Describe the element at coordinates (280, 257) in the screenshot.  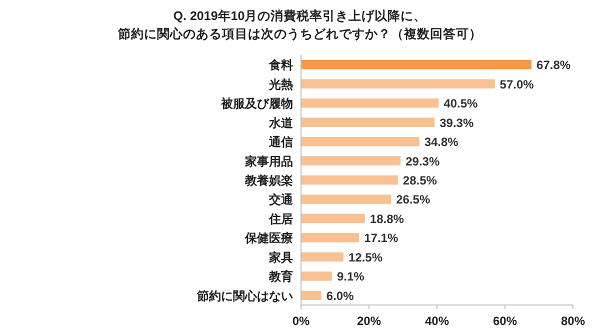
I see `y-tick-label: 家具` at that location.